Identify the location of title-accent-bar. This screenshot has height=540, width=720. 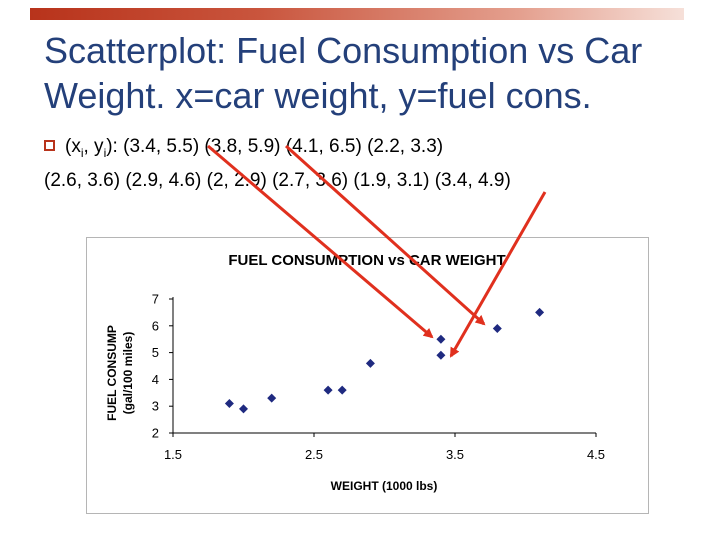
(357, 14).